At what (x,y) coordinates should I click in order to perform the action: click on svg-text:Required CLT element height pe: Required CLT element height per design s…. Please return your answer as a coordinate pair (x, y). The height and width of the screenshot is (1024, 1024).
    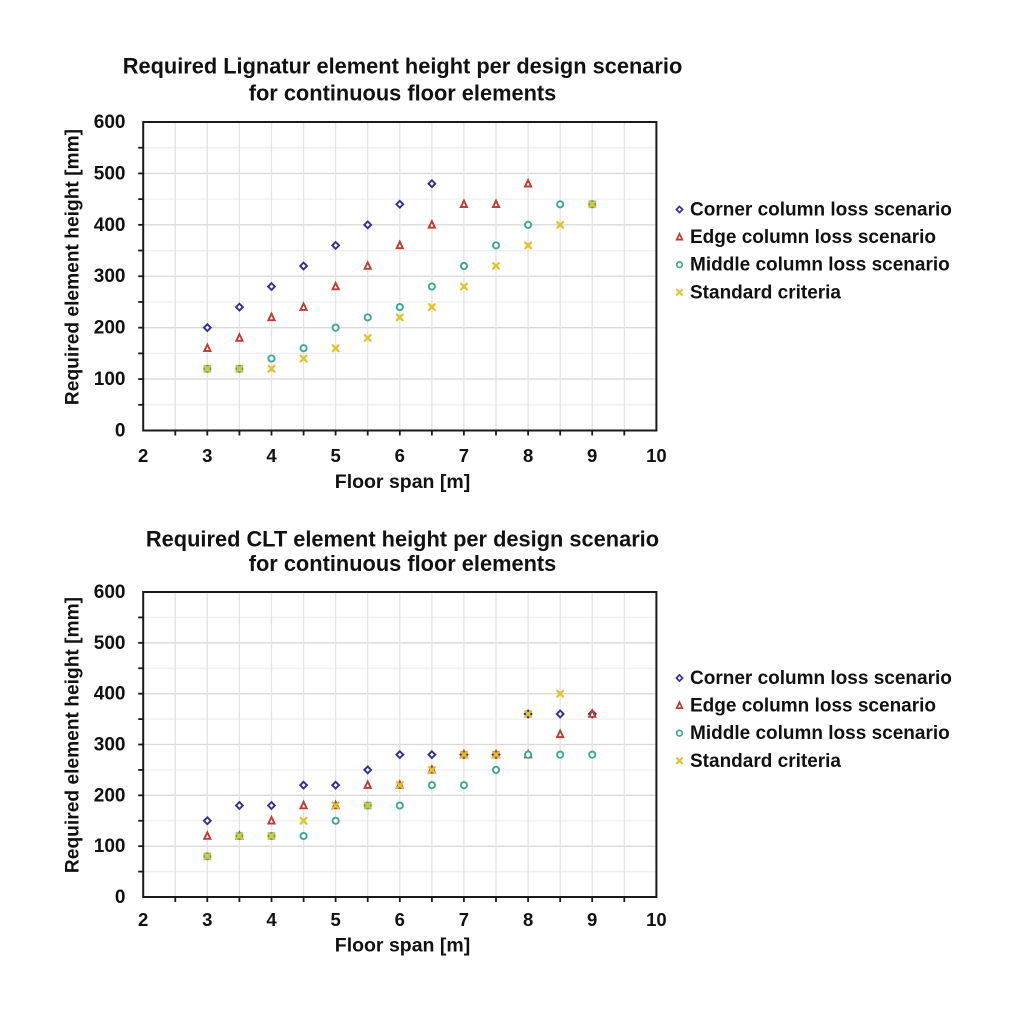
    Looking at the image, I should click on (402, 539).